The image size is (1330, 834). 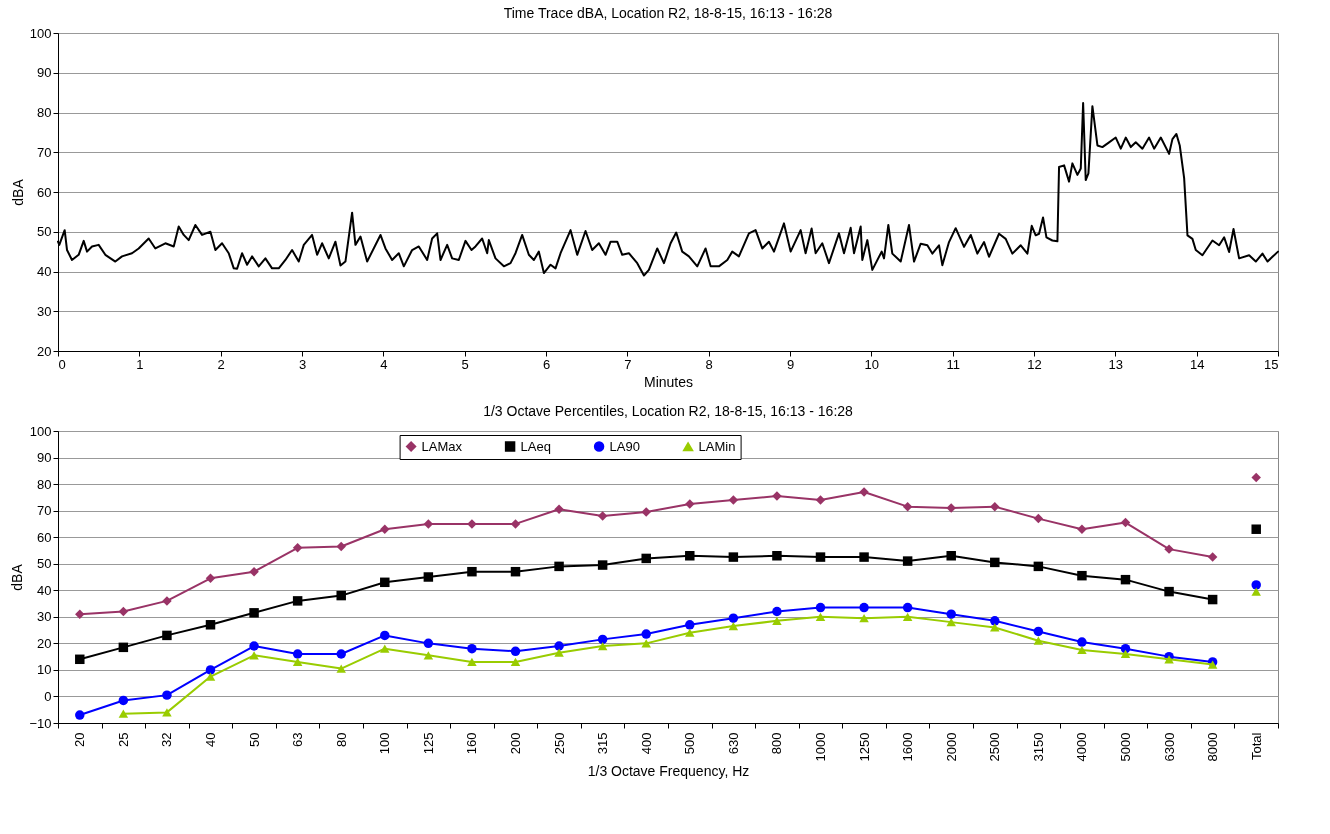 What do you see at coordinates (951, 747) in the screenshot?
I see `x-tick-label: 2000` at bounding box center [951, 747].